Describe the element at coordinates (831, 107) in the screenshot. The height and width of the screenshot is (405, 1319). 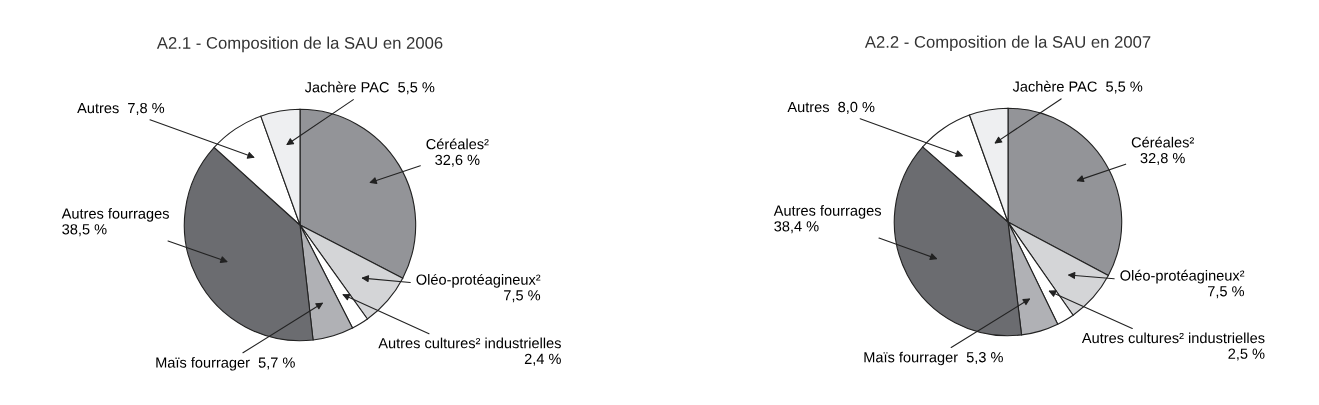
I see `slice-label: Autres 8,0 %` at that location.